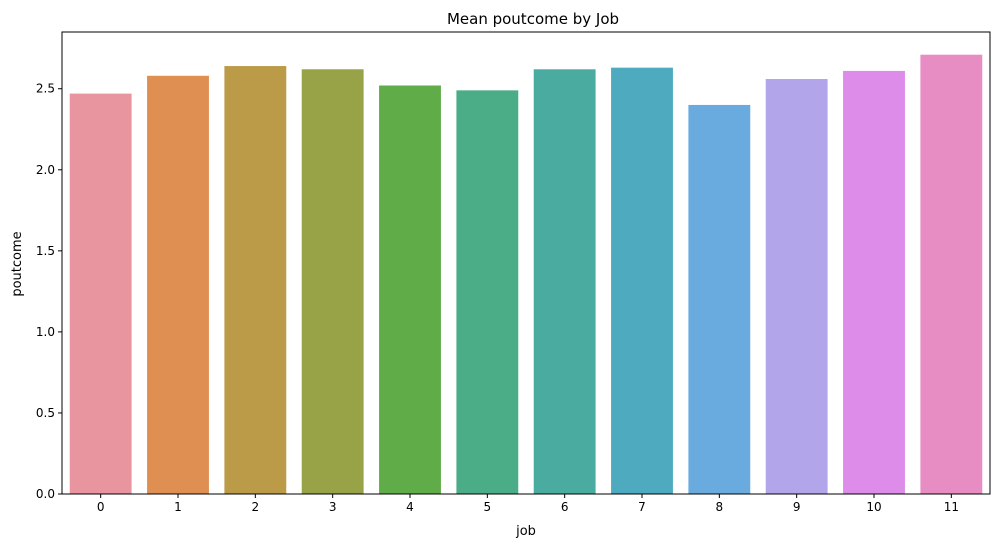  Describe the element at coordinates (533, 19) in the screenshot. I see `chart-title: Mean poutcome by Job` at that location.